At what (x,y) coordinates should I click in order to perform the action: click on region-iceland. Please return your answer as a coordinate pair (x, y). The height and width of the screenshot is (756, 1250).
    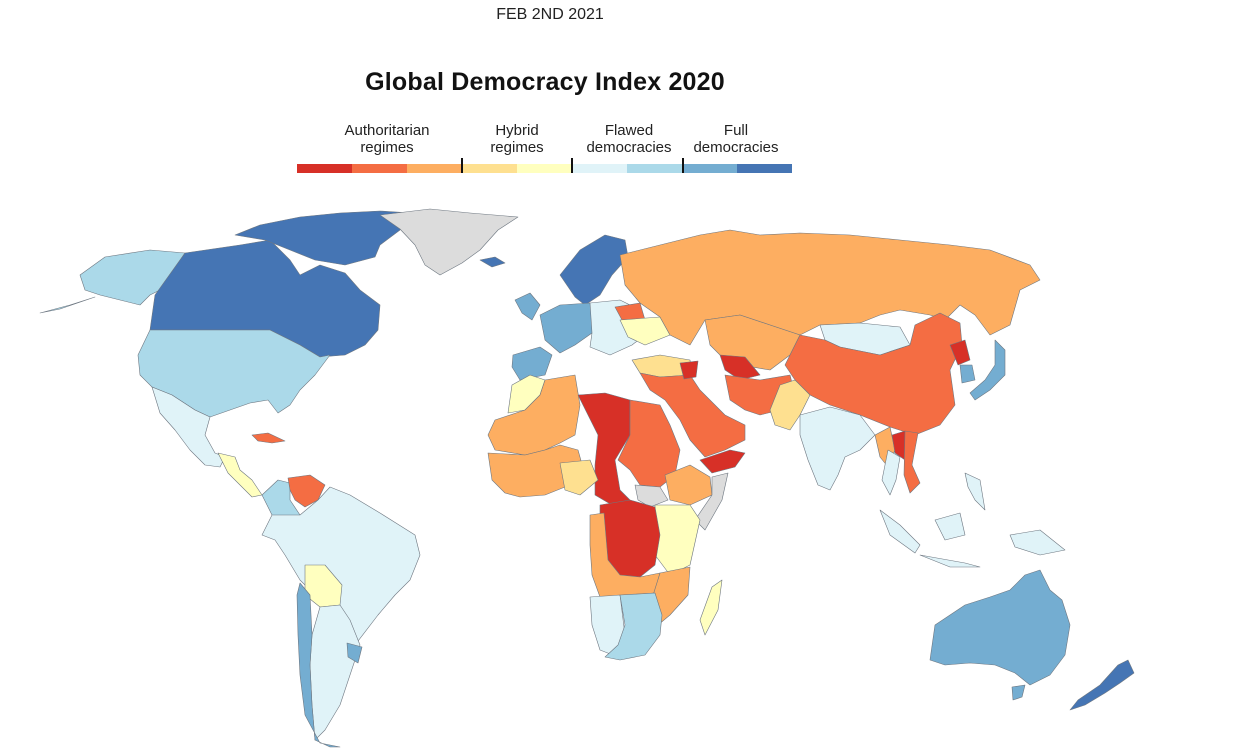
    Looking at the image, I should click on (492, 262).